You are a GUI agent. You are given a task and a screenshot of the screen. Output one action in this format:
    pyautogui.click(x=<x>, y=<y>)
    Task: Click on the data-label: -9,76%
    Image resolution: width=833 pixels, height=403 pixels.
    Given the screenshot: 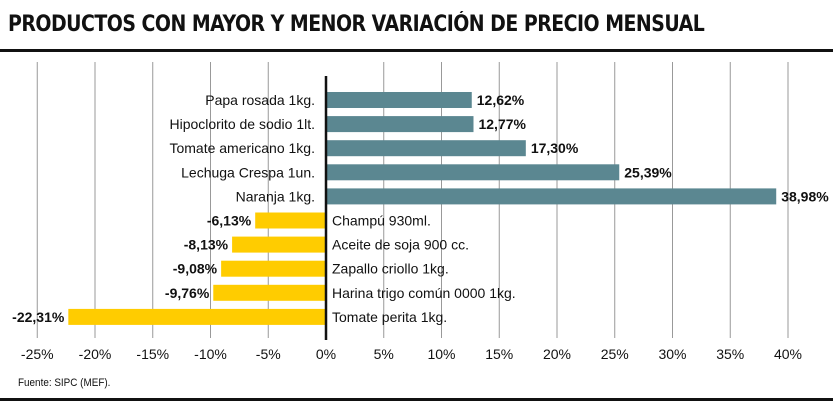 What is the action you would take?
    pyautogui.click(x=187, y=293)
    